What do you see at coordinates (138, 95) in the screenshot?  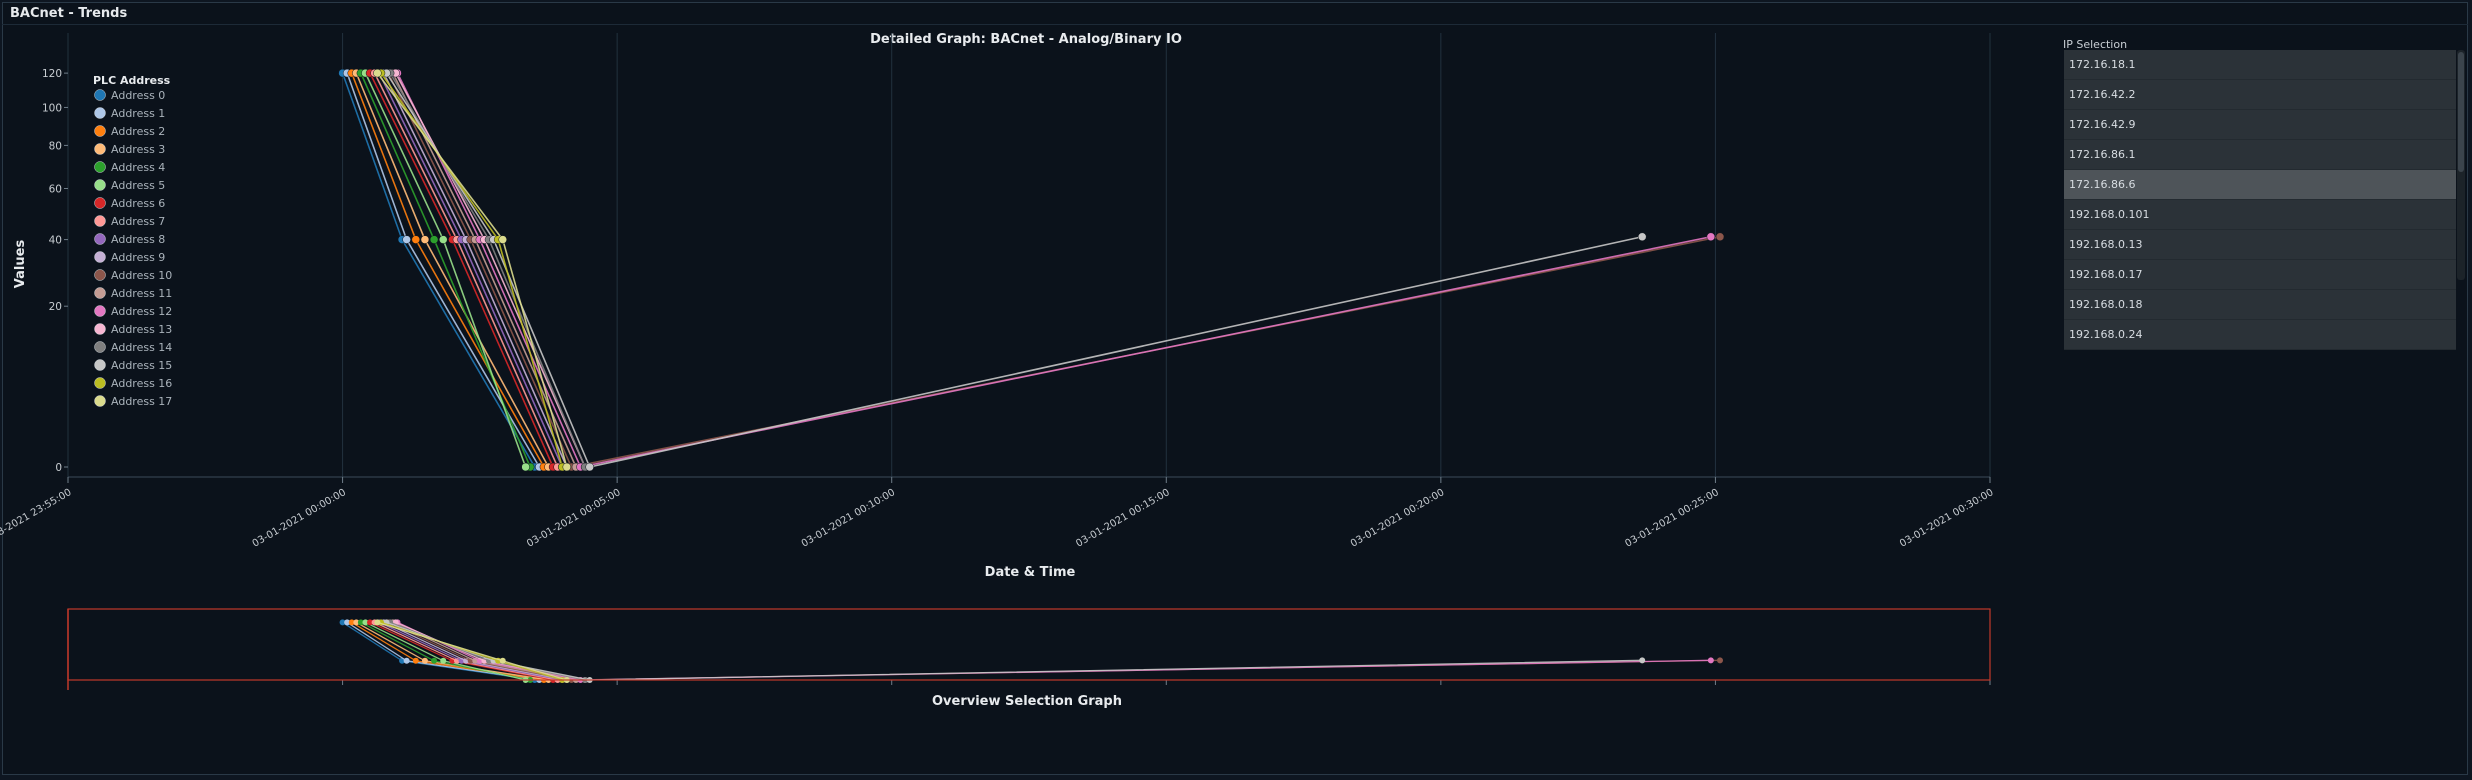 I see `legend-item: Address 0` at bounding box center [138, 95].